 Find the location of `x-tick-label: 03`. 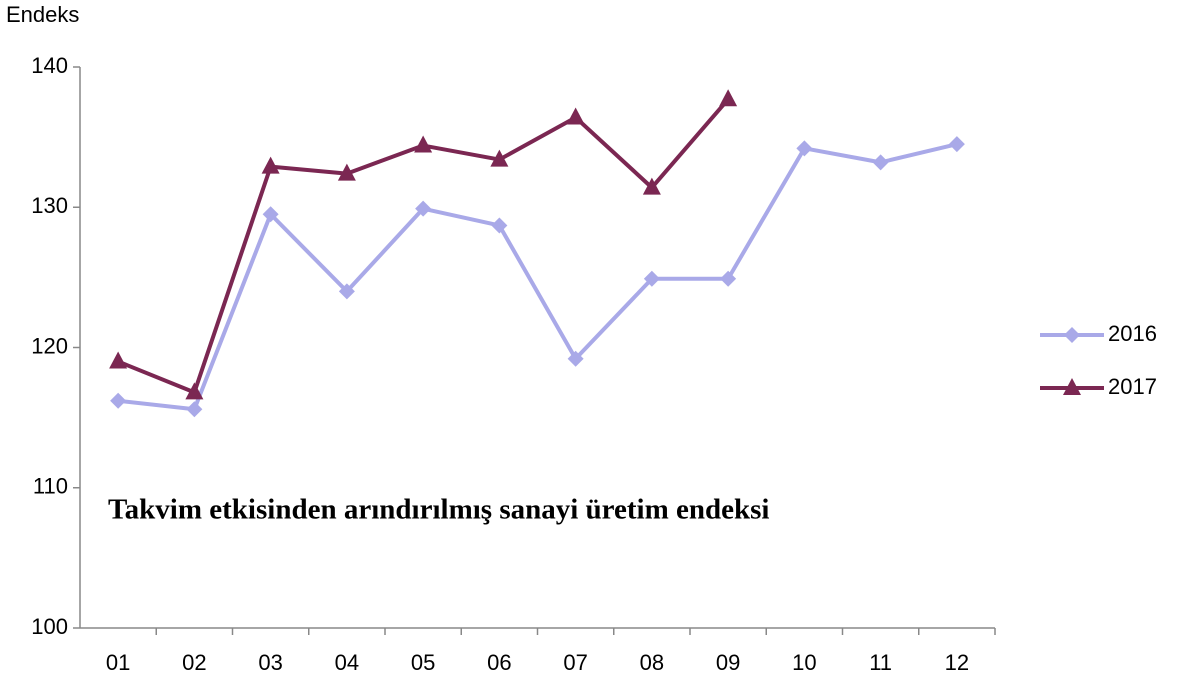

x-tick-label: 03 is located at coordinates (270, 662).